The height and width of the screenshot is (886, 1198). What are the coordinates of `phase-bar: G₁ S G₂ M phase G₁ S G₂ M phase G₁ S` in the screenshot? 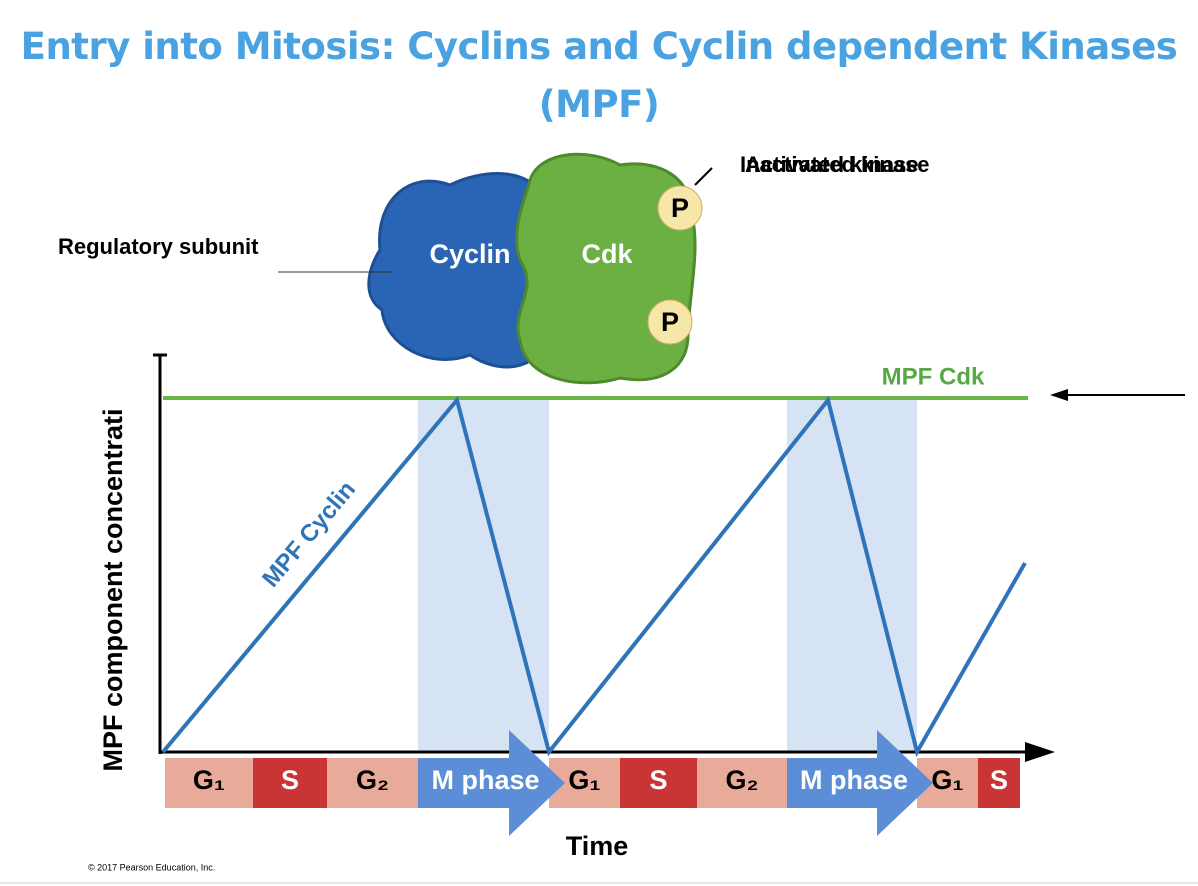 It's located at (592, 783).